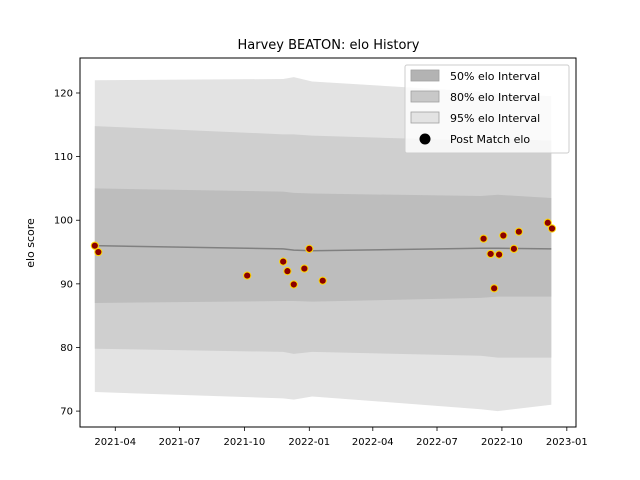 Image resolution: width=640 pixels, height=480 pixels. Describe the element at coordinates (63, 157) in the screenshot. I see `y-tick-label-4: 110` at that location.